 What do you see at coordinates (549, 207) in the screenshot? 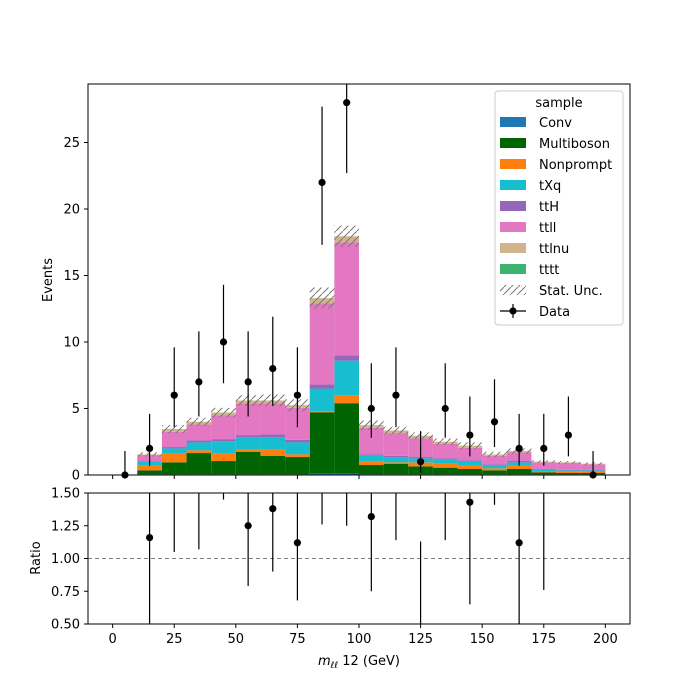
I see `legend-label-tth: ttH` at bounding box center [549, 207].